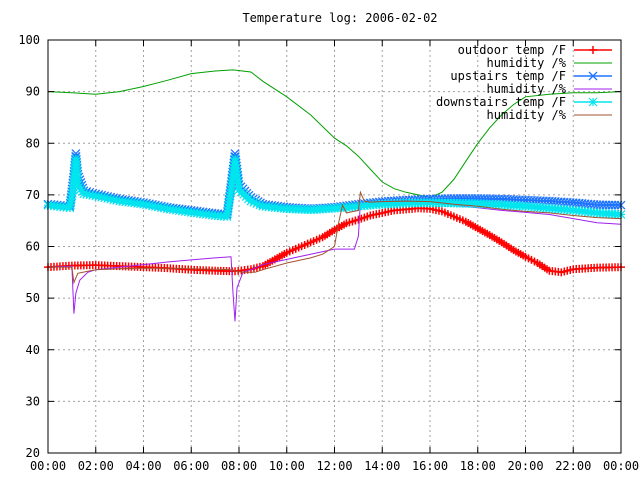 Image resolution: width=640 pixels, height=480 pixels. Describe the element at coordinates (512, 50) in the screenshot. I see `legend-label: outdoor temp /F` at that location.